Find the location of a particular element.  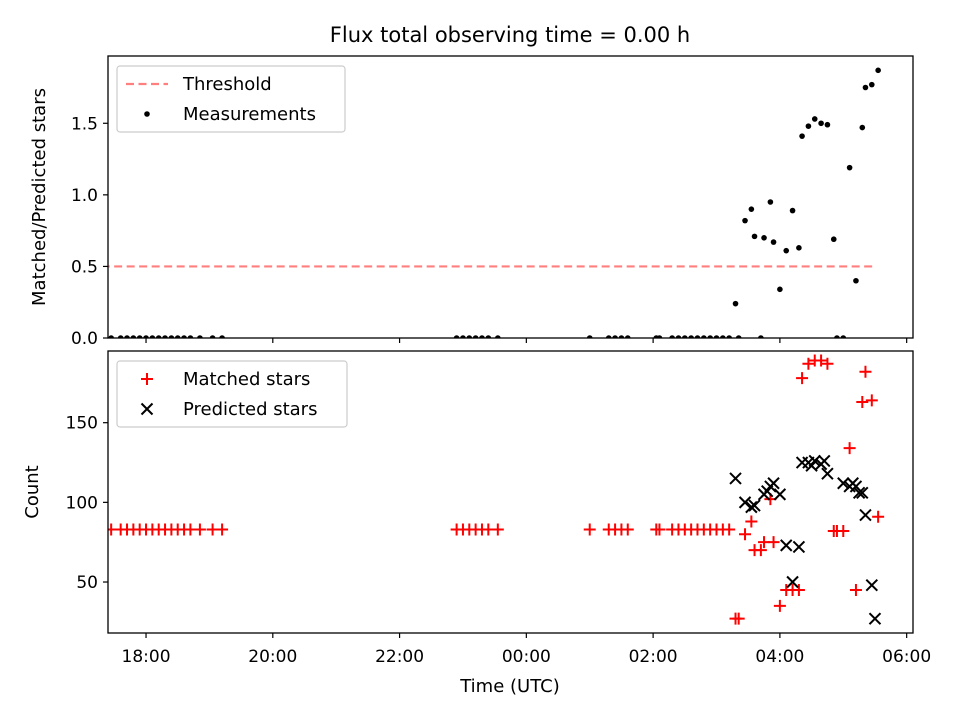

legend-label: Predicted stars is located at coordinates (250, 409).